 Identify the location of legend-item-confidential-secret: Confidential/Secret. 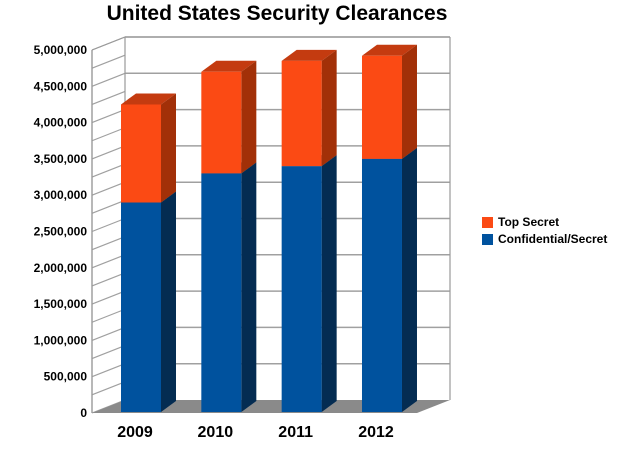
(544, 239).